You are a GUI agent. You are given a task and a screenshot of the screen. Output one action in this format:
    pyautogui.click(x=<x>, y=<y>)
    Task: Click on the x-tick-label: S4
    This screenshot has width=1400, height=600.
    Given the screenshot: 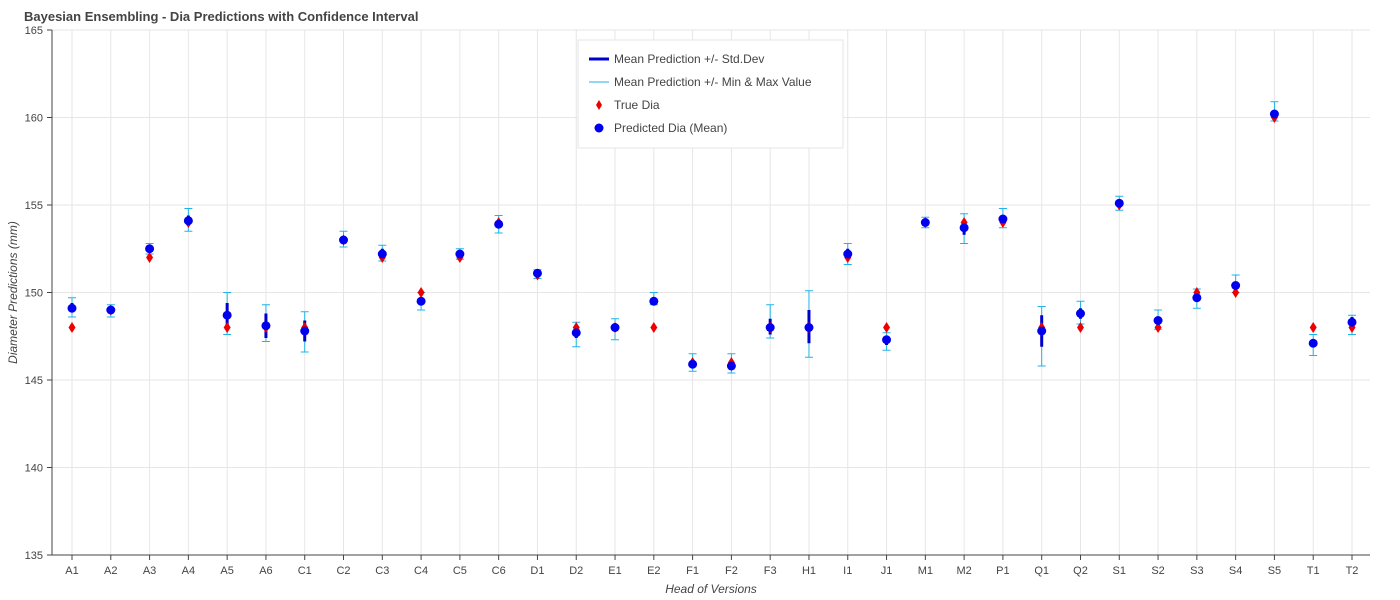 What is the action you would take?
    pyautogui.click(x=1235, y=571)
    